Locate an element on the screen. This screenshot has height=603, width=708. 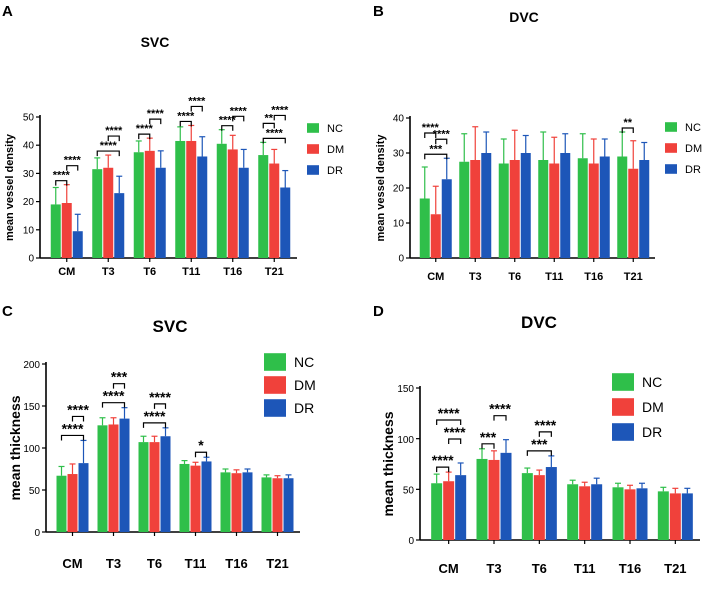
y-tick-label: 10 is located at coordinates (399, 224).